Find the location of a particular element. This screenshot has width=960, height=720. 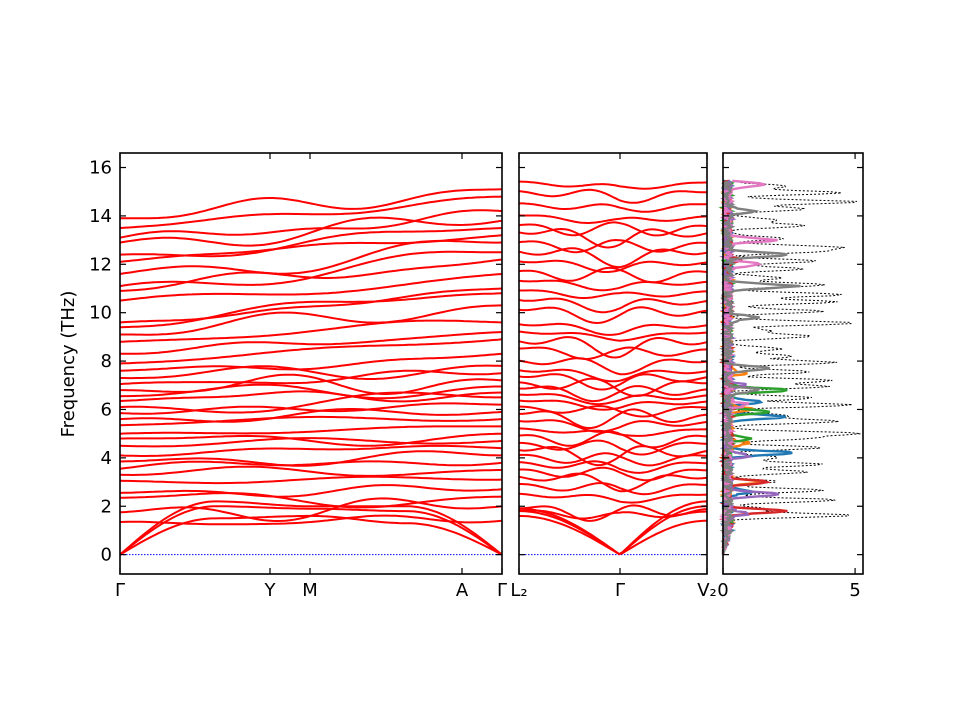

y-tick-label: 0 is located at coordinates (106, 555).